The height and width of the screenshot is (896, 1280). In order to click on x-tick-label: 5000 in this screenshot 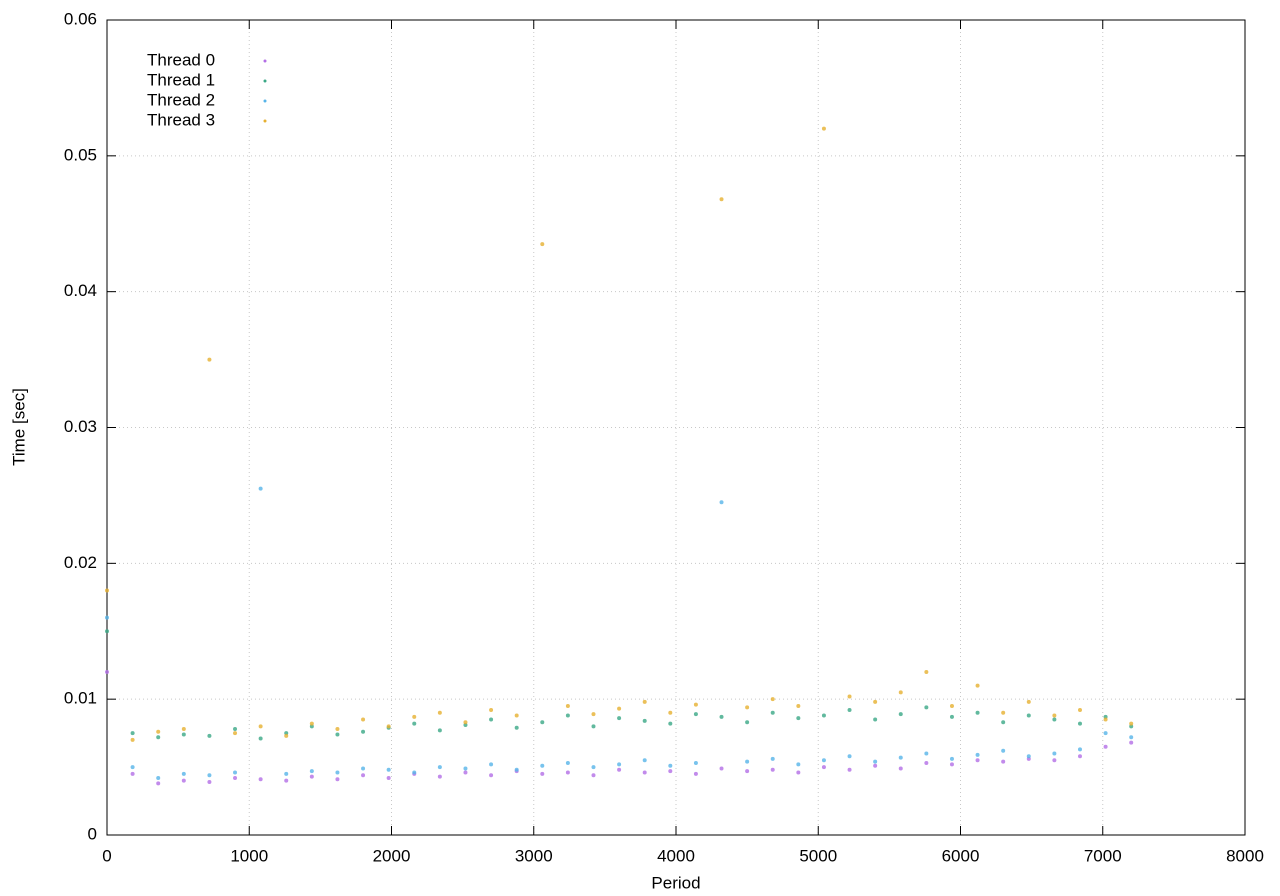, I will do `click(818, 855)`.